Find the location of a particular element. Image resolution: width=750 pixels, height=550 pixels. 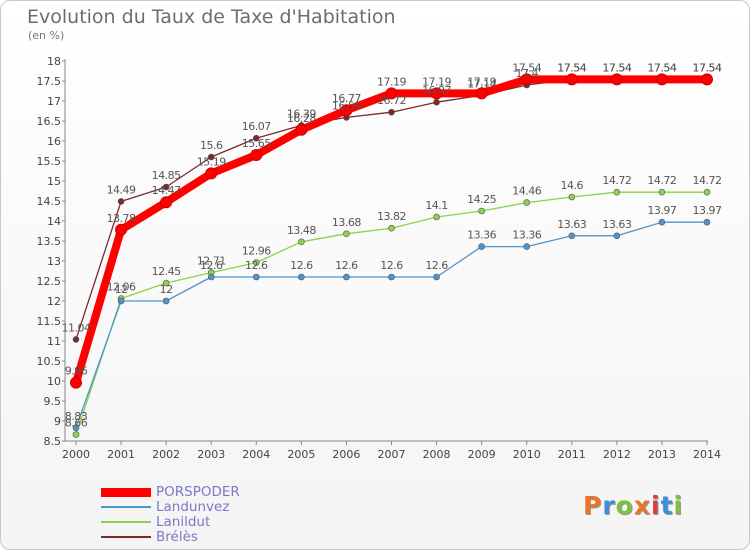

y-tick-label: 10.5 is located at coordinates (49, 361).